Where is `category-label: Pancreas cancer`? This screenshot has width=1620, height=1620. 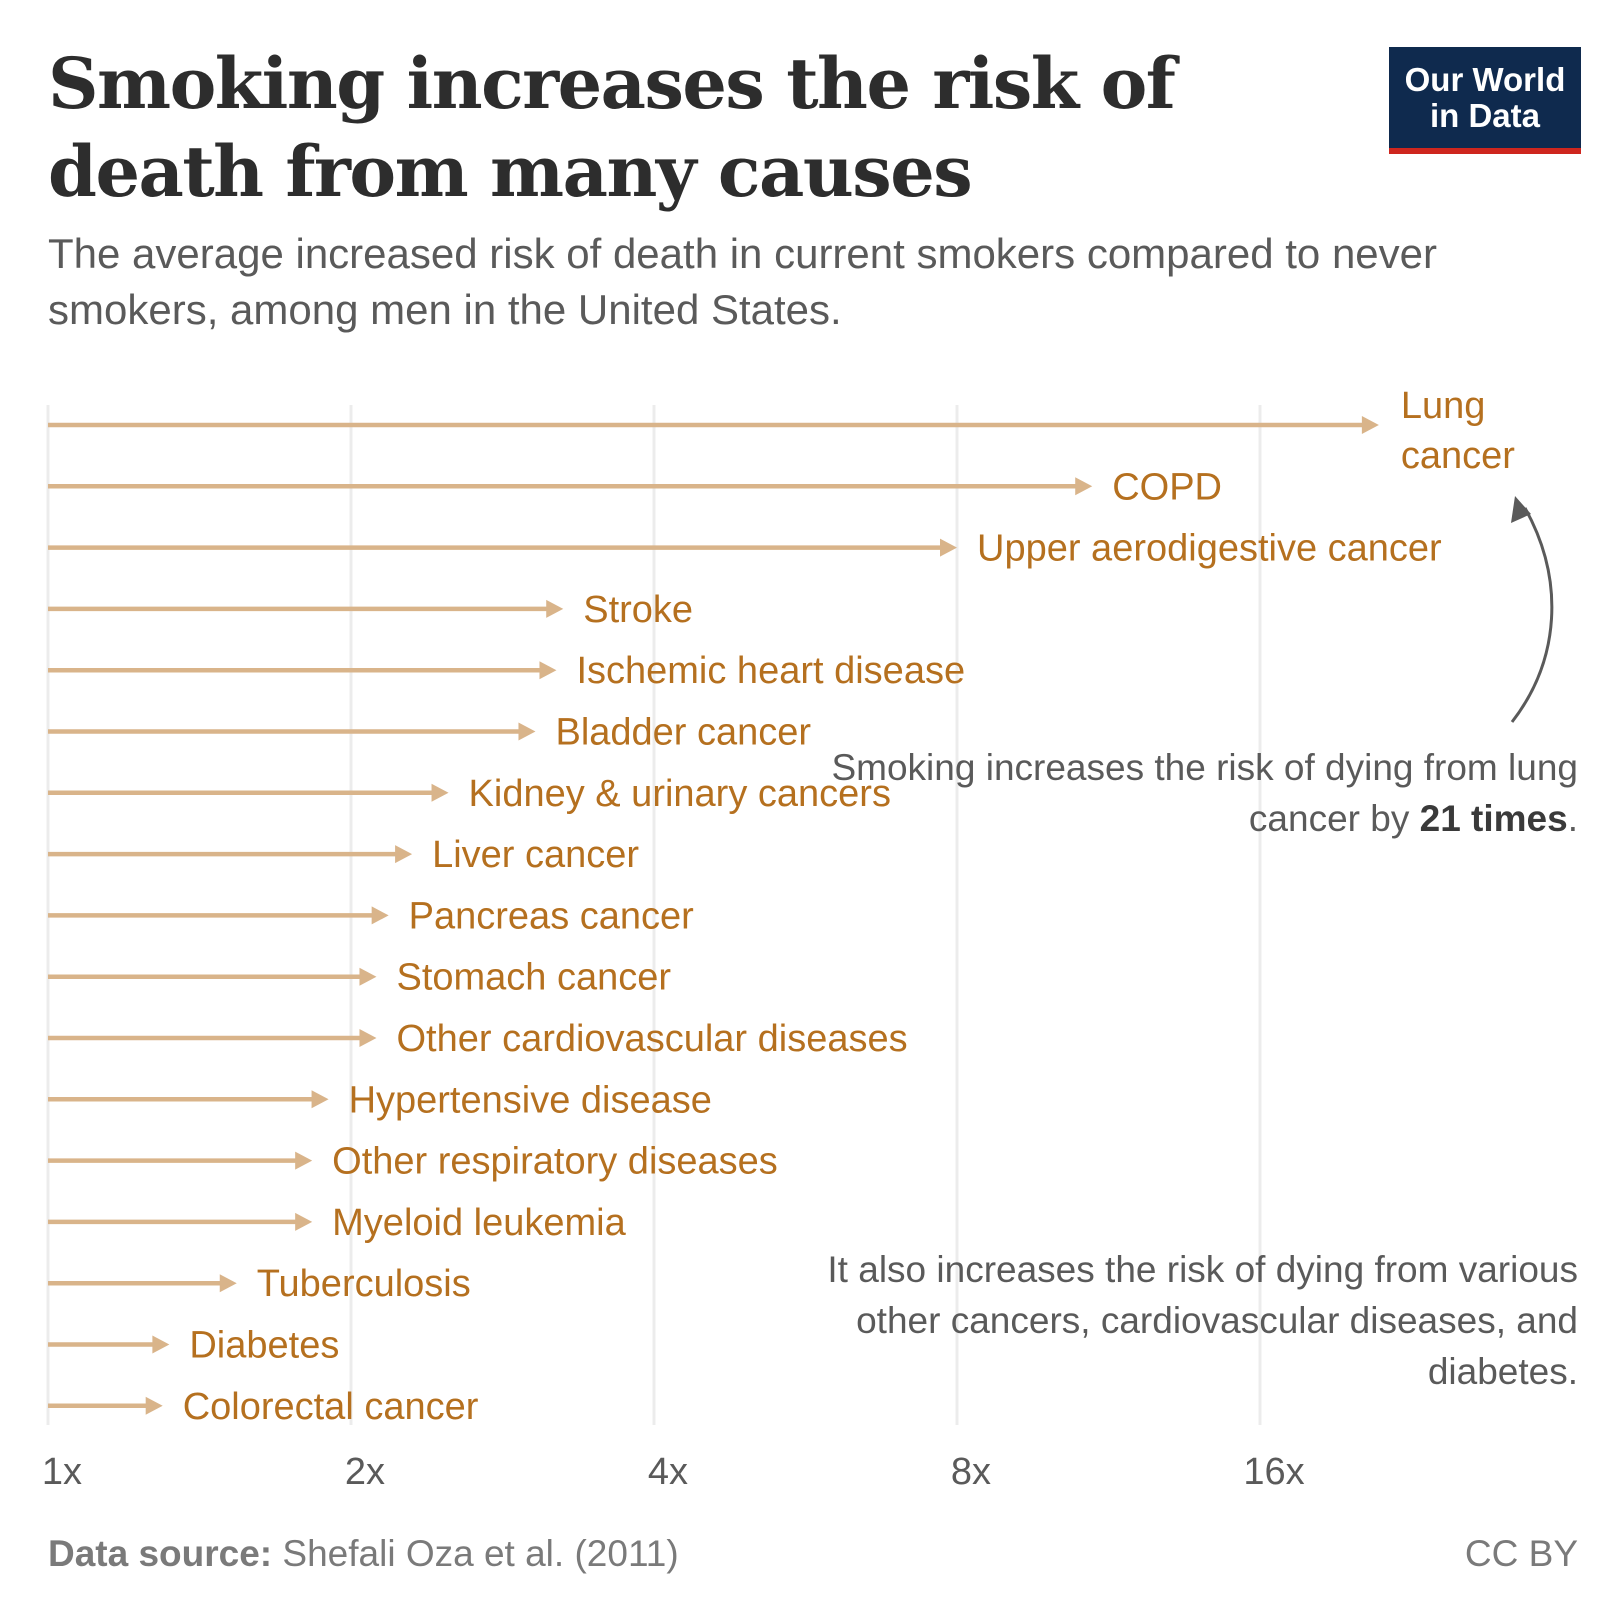
category-label: Pancreas cancer is located at coordinates (551, 916).